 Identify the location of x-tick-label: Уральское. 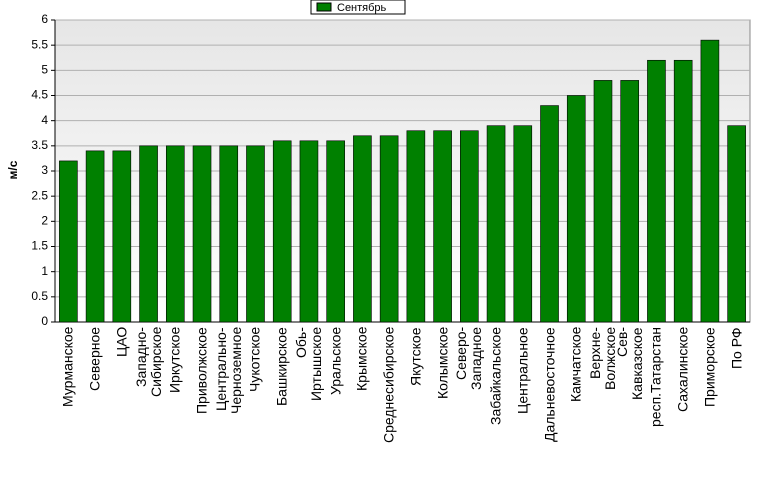
(335, 361).